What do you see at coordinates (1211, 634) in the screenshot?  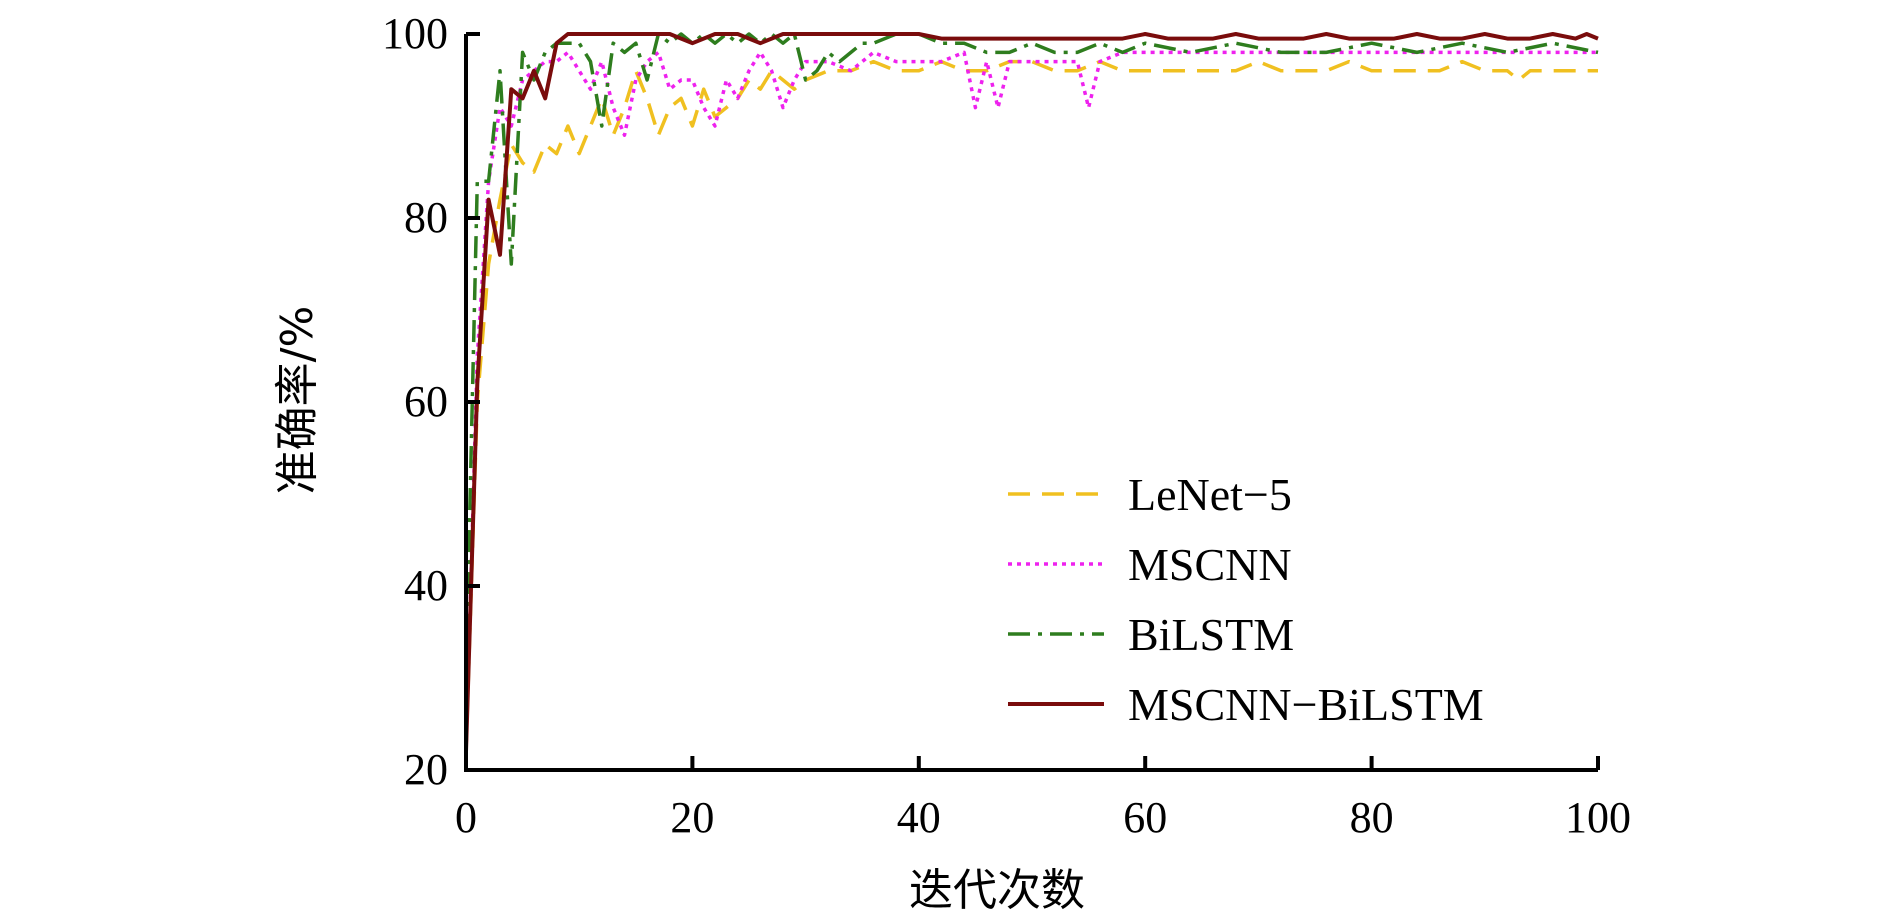 I see `legend-label-2: BiLSTM` at bounding box center [1211, 634].